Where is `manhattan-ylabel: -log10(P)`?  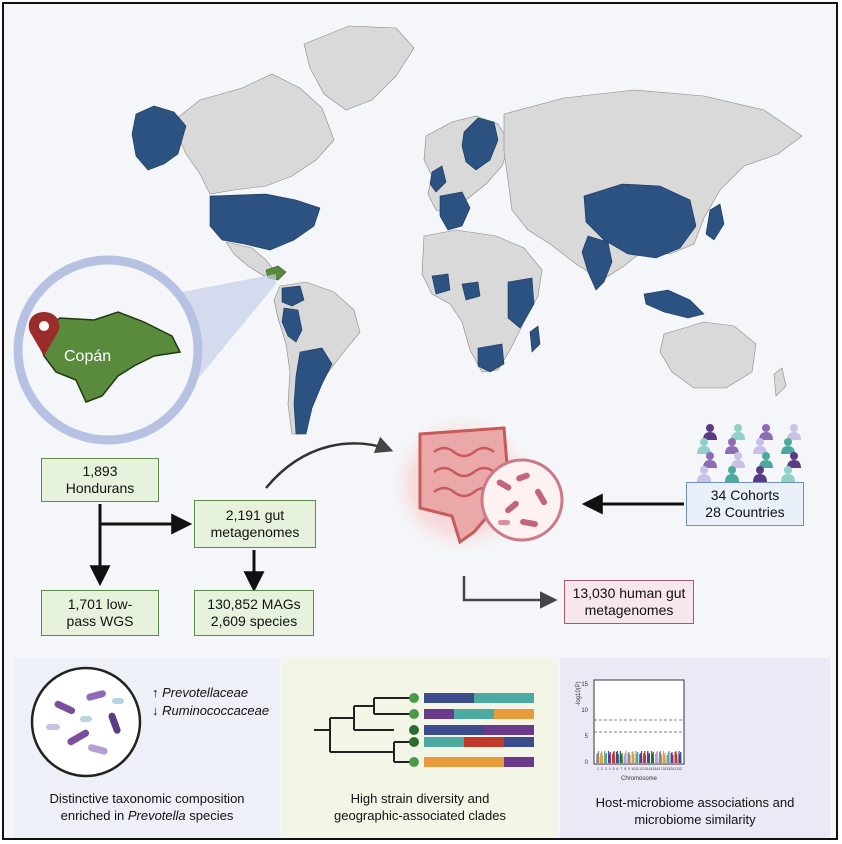 manhattan-ylabel: -log10(P) is located at coordinates (579, 693).